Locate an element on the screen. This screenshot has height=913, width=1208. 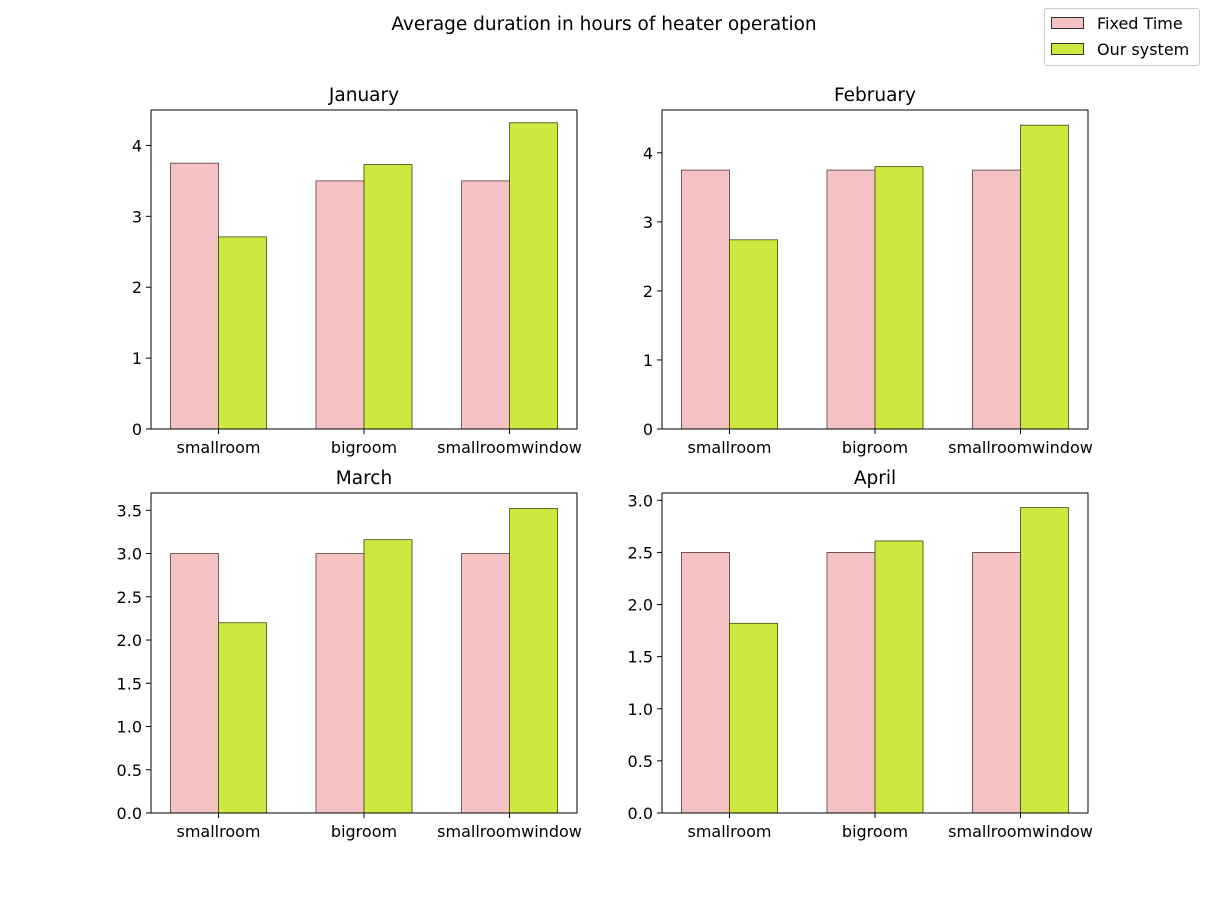
xtick-label-february-smallroomwindow: smallroomwindow is located at coordinates (1020, 447).